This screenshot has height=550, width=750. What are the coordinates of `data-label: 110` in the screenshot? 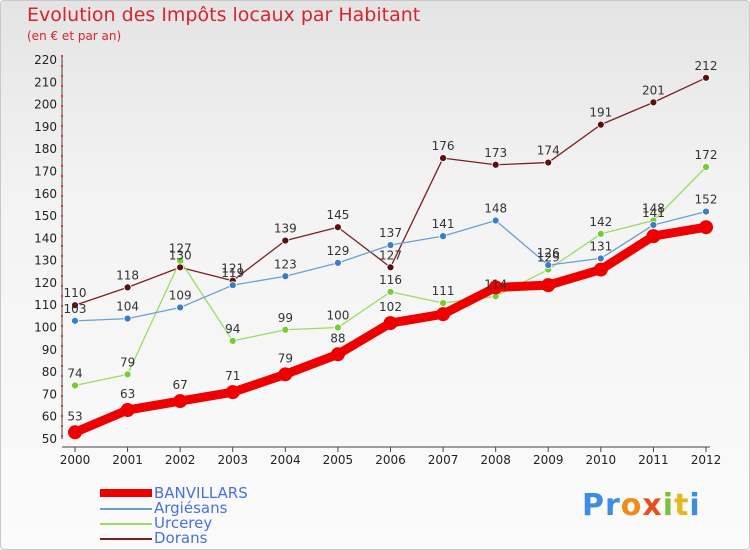 It's located at (75, 293).